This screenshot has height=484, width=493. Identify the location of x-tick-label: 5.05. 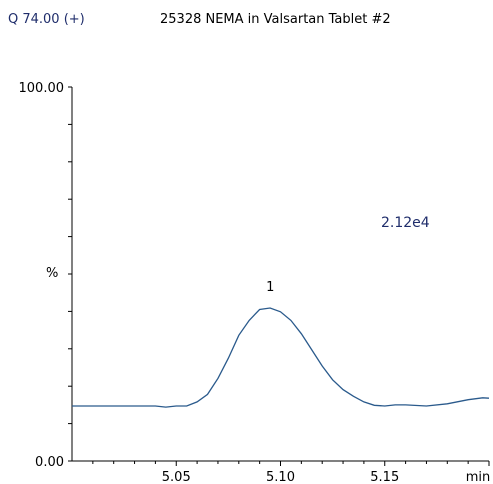
(176, 477).